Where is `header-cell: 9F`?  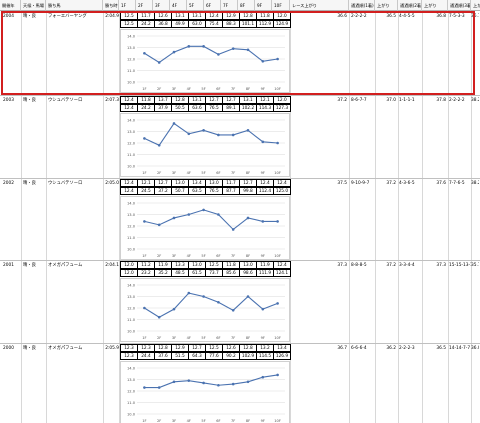
header-cell: 9F is located at coordinates (263, 5).